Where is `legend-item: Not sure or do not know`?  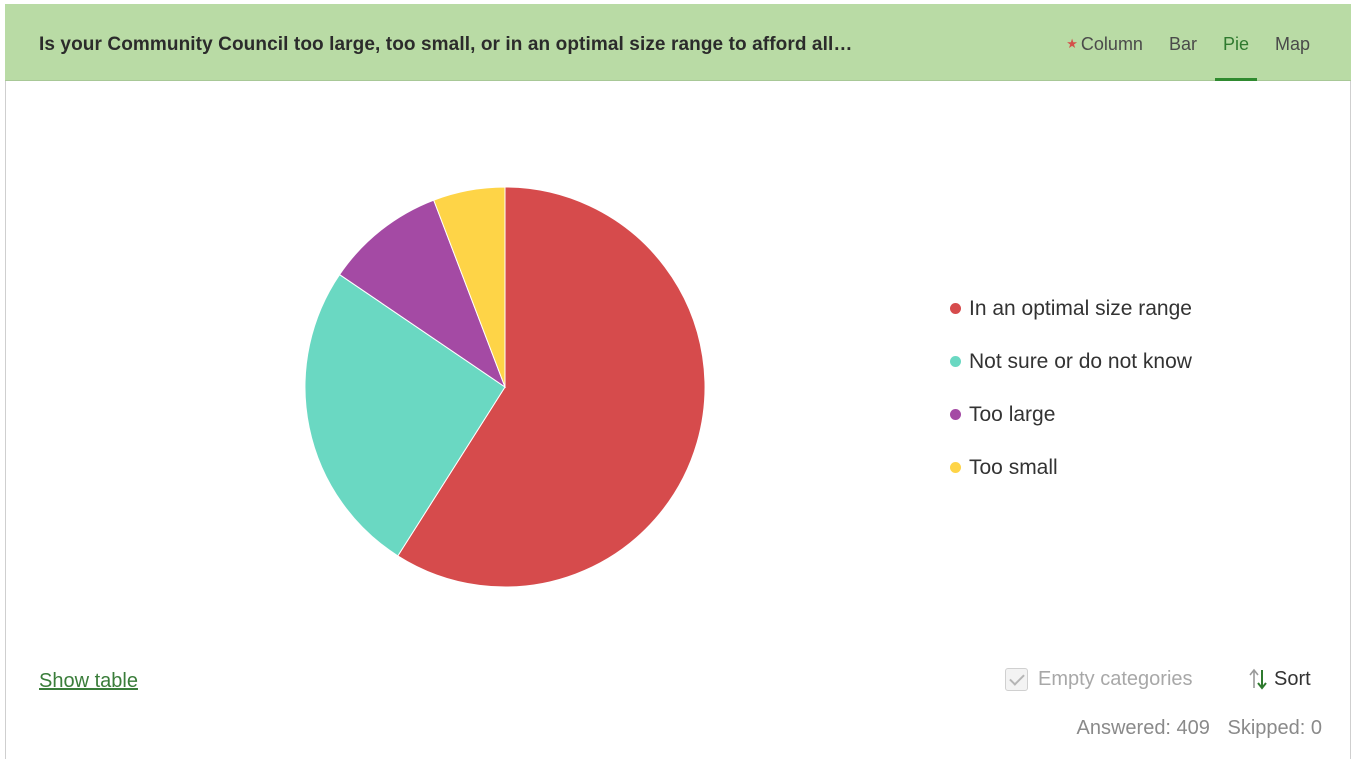
legend-item: Not sure or do not know is located at coordinates (1071, 361).